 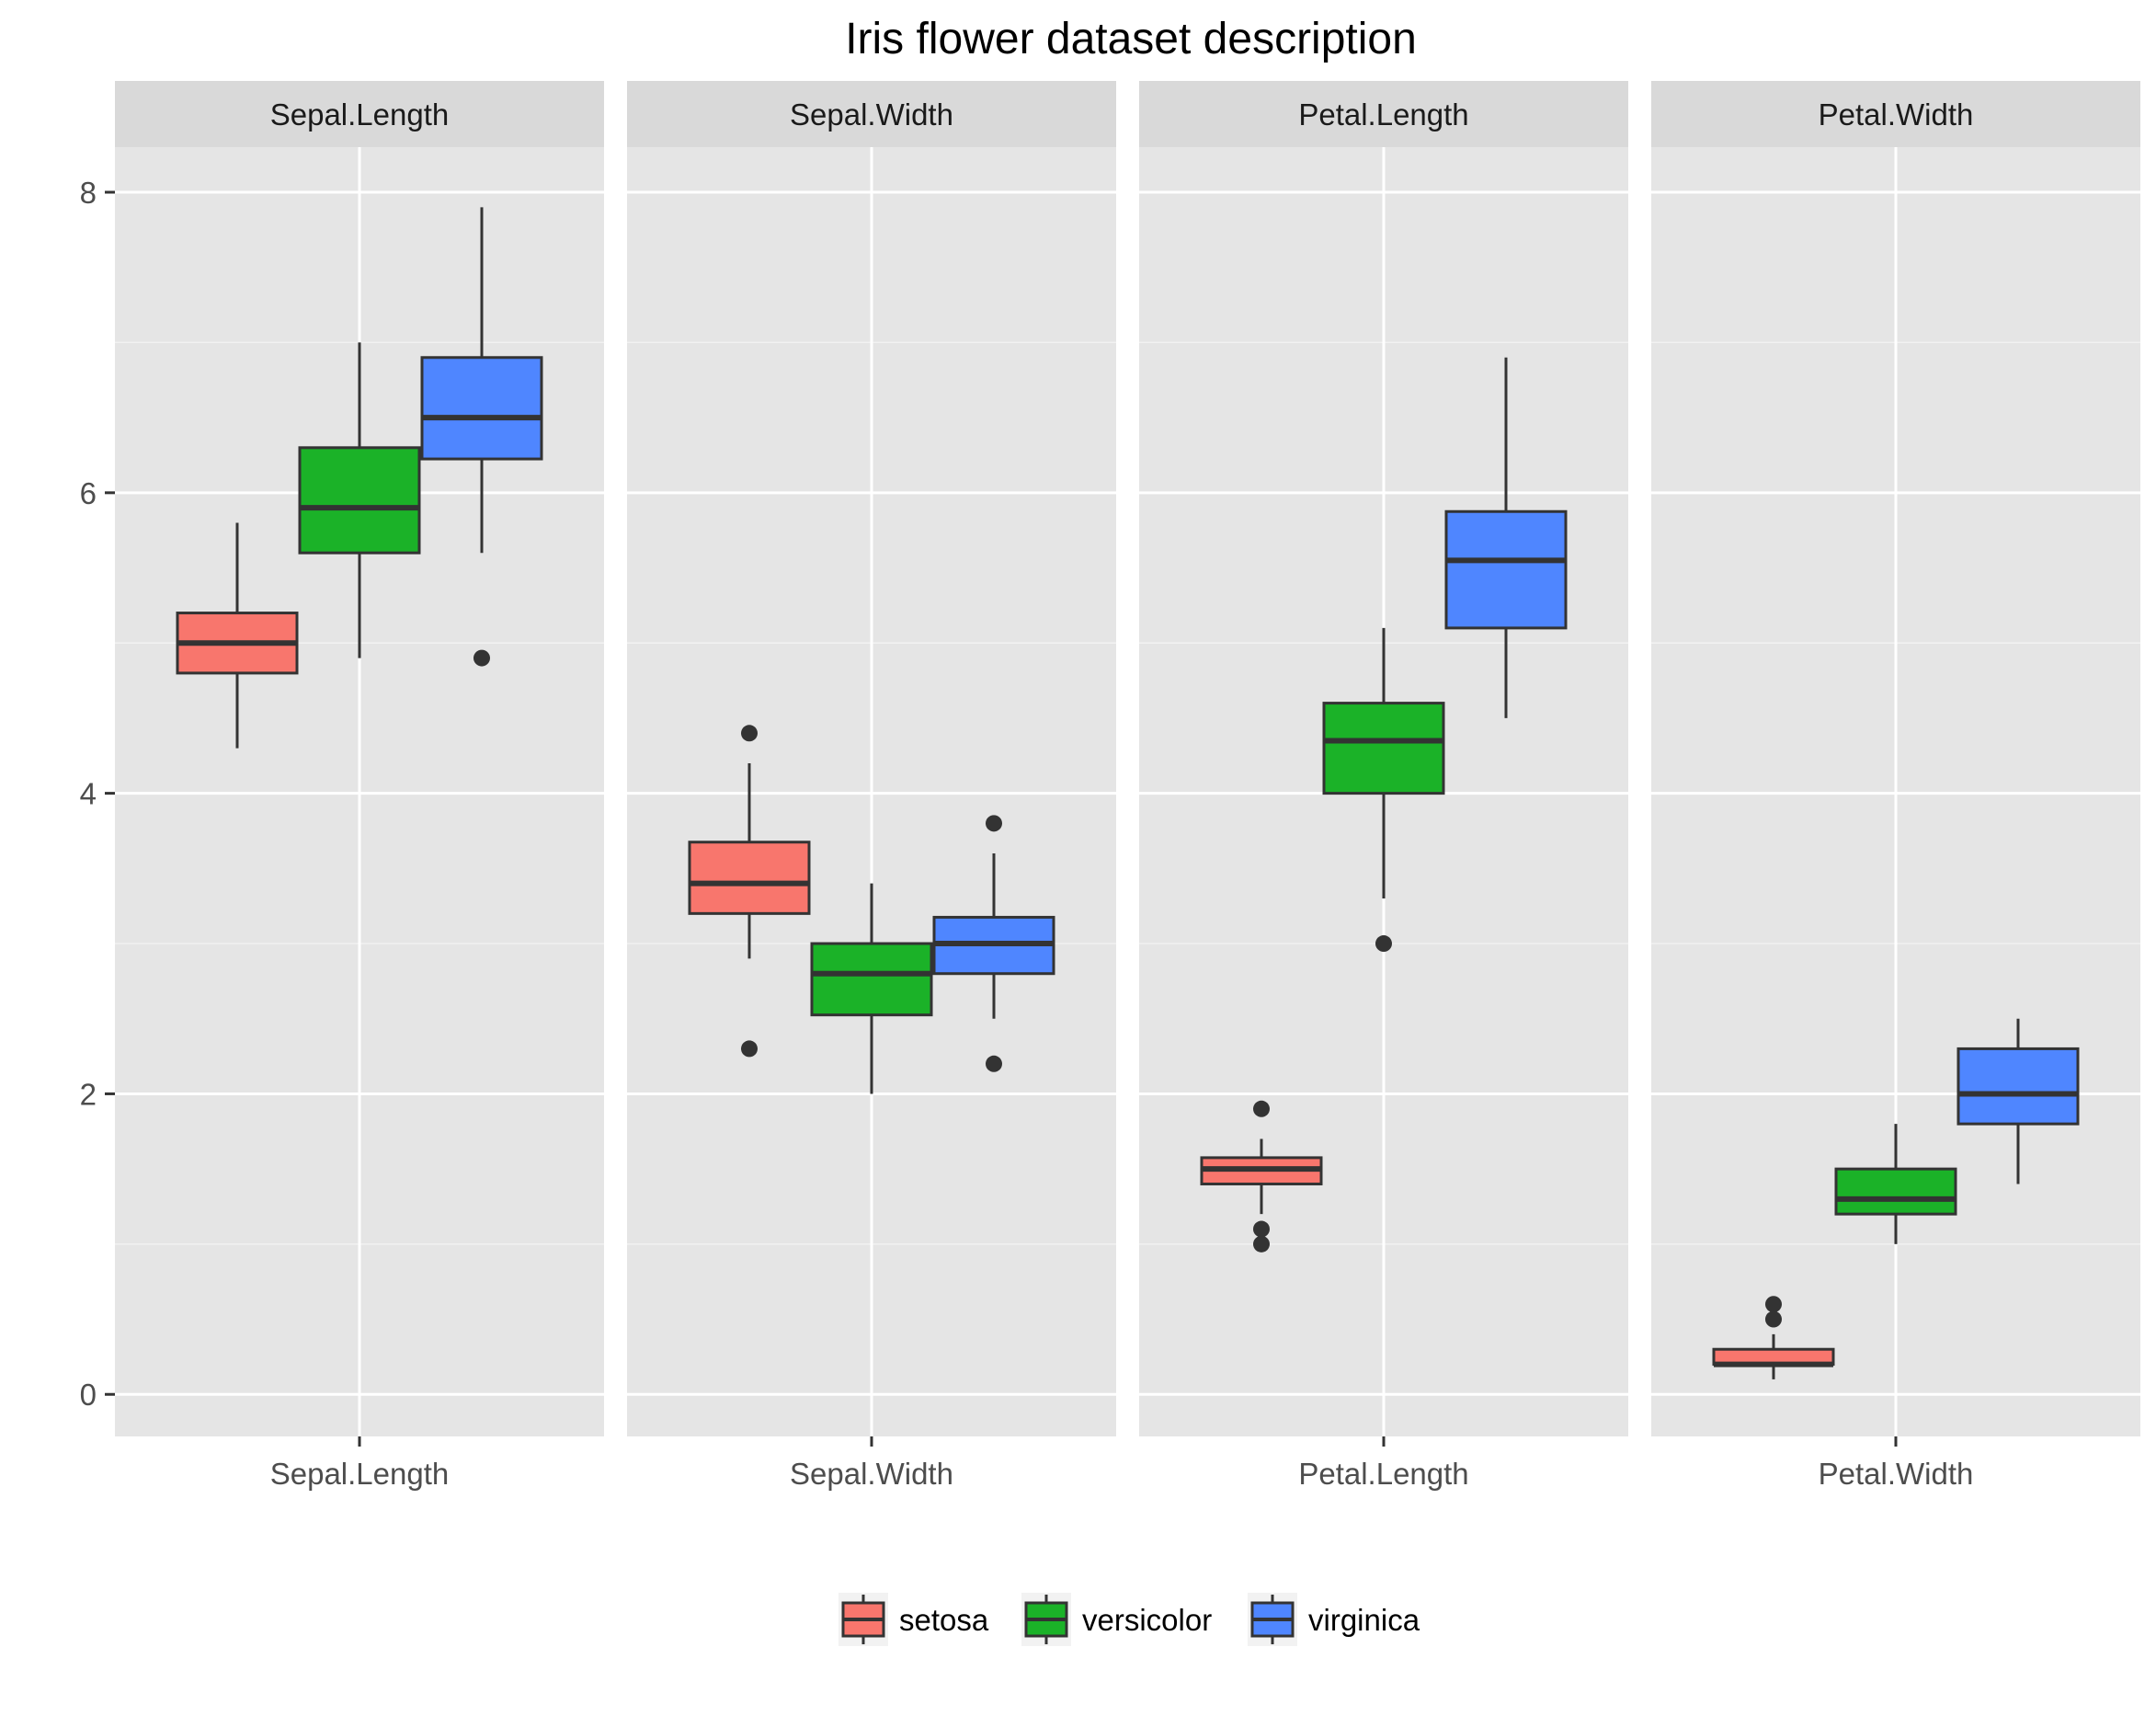 I want to click on facet-strip-label: Sepal.Length, so click(x=360, y=115).